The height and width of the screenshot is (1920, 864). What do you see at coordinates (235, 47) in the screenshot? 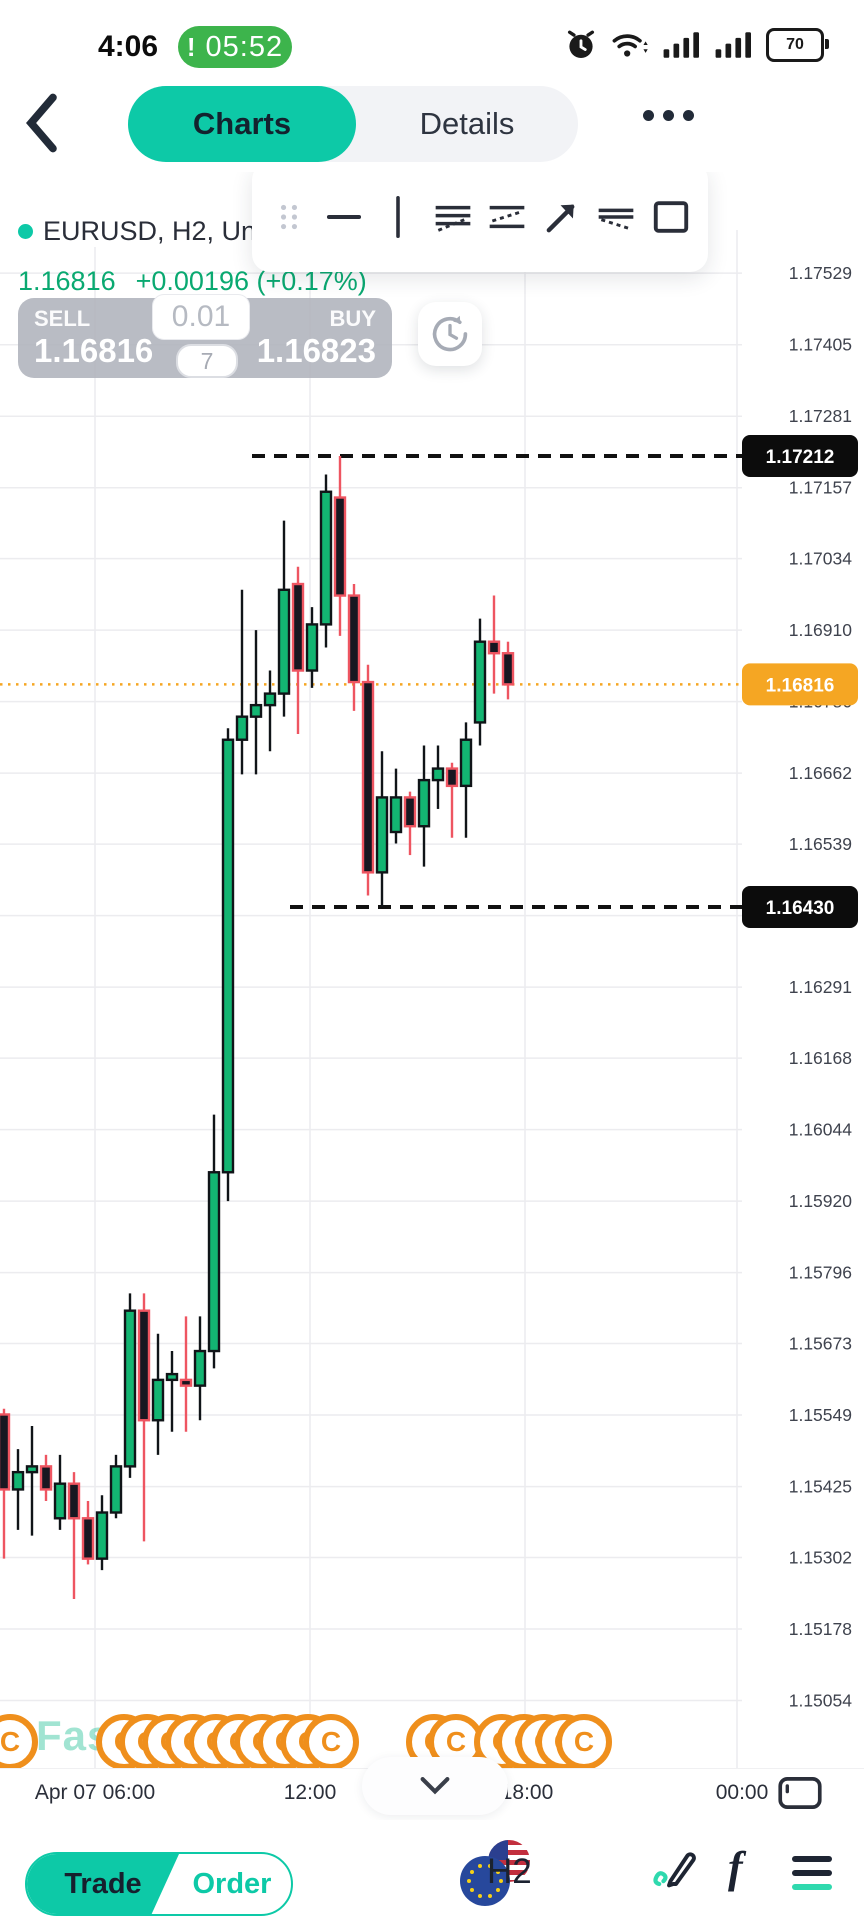
I see `timer-badge: ! 05:52` at bounding box center [235, 47].